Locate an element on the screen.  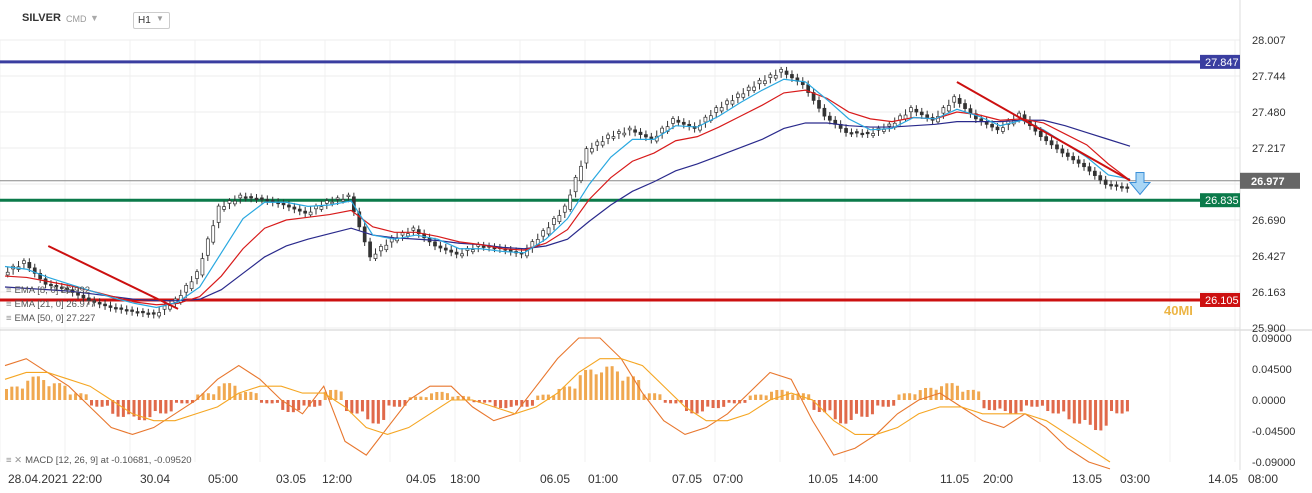
legend-ema21-label: EMA [21, 0] 26.977 is located at coordinates (55, 304).